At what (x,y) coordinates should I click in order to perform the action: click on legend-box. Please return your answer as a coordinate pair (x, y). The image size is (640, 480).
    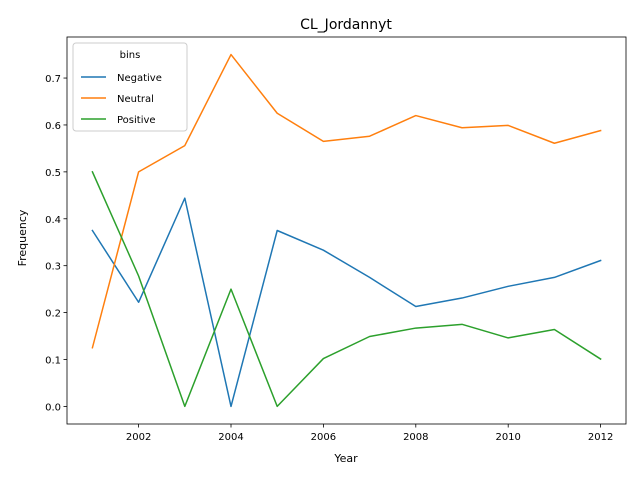
    Looking at the image, I should click on (130, 87).